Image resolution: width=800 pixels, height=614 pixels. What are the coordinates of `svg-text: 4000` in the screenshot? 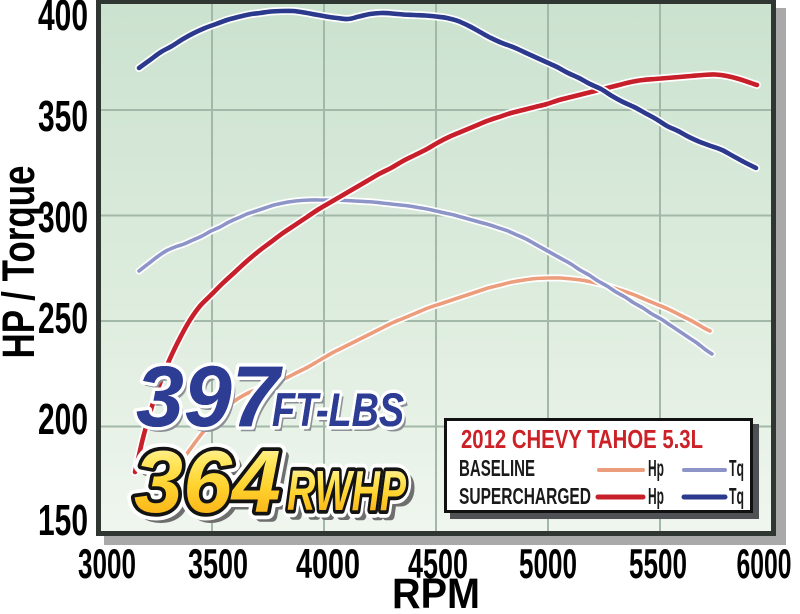 It's located at (328, 563).